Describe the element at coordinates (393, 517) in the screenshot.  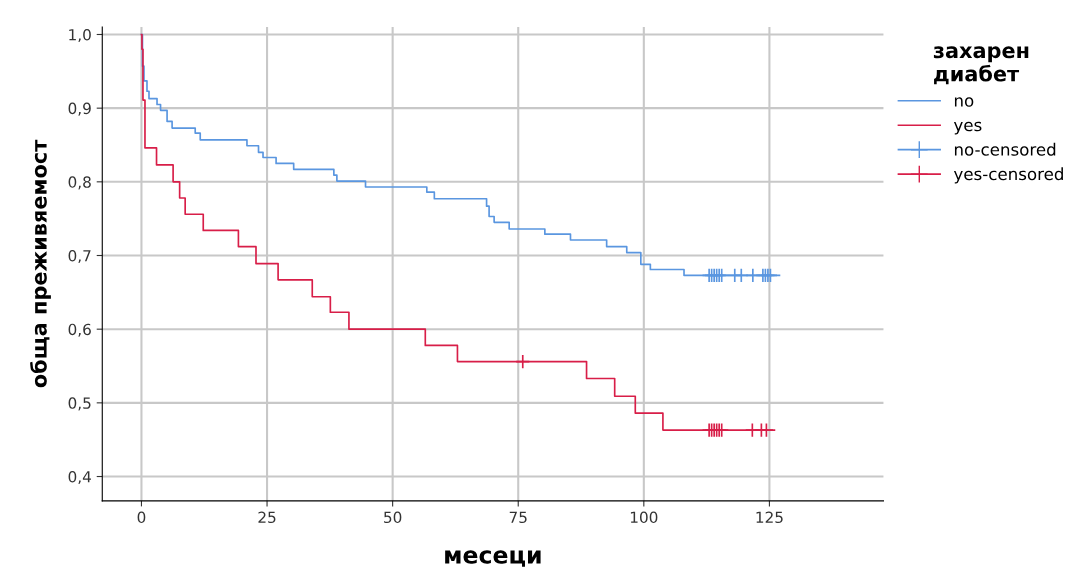
I see `x-tick-label: 50` at that location.